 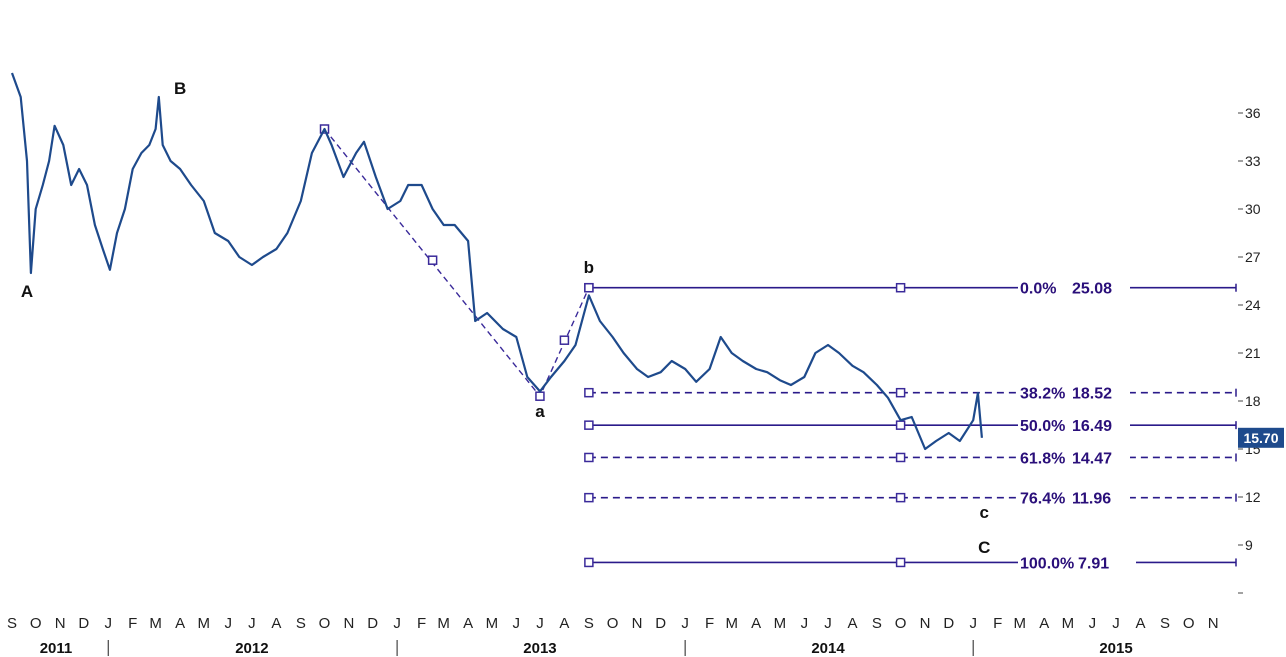 I want to click on y-tick-label: 33, so click(x=1253, y=161).